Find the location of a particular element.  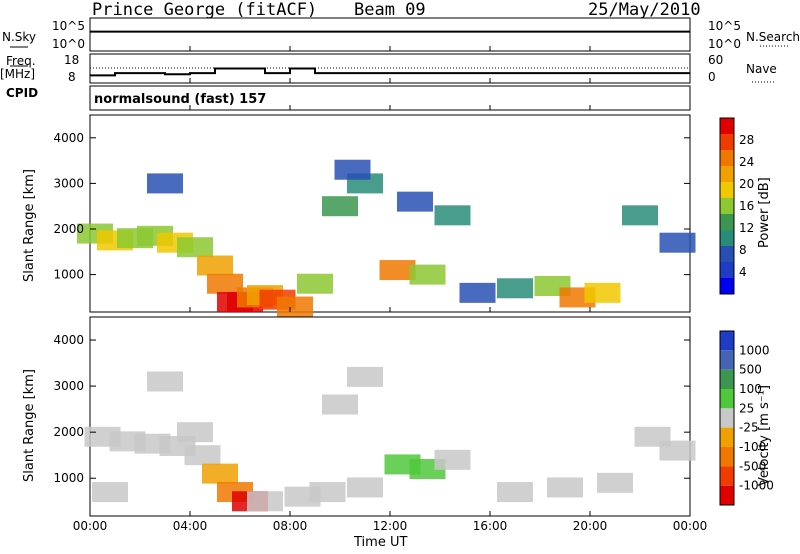

colorbar-tick-label: 25 is located at coordinates (746, 408).